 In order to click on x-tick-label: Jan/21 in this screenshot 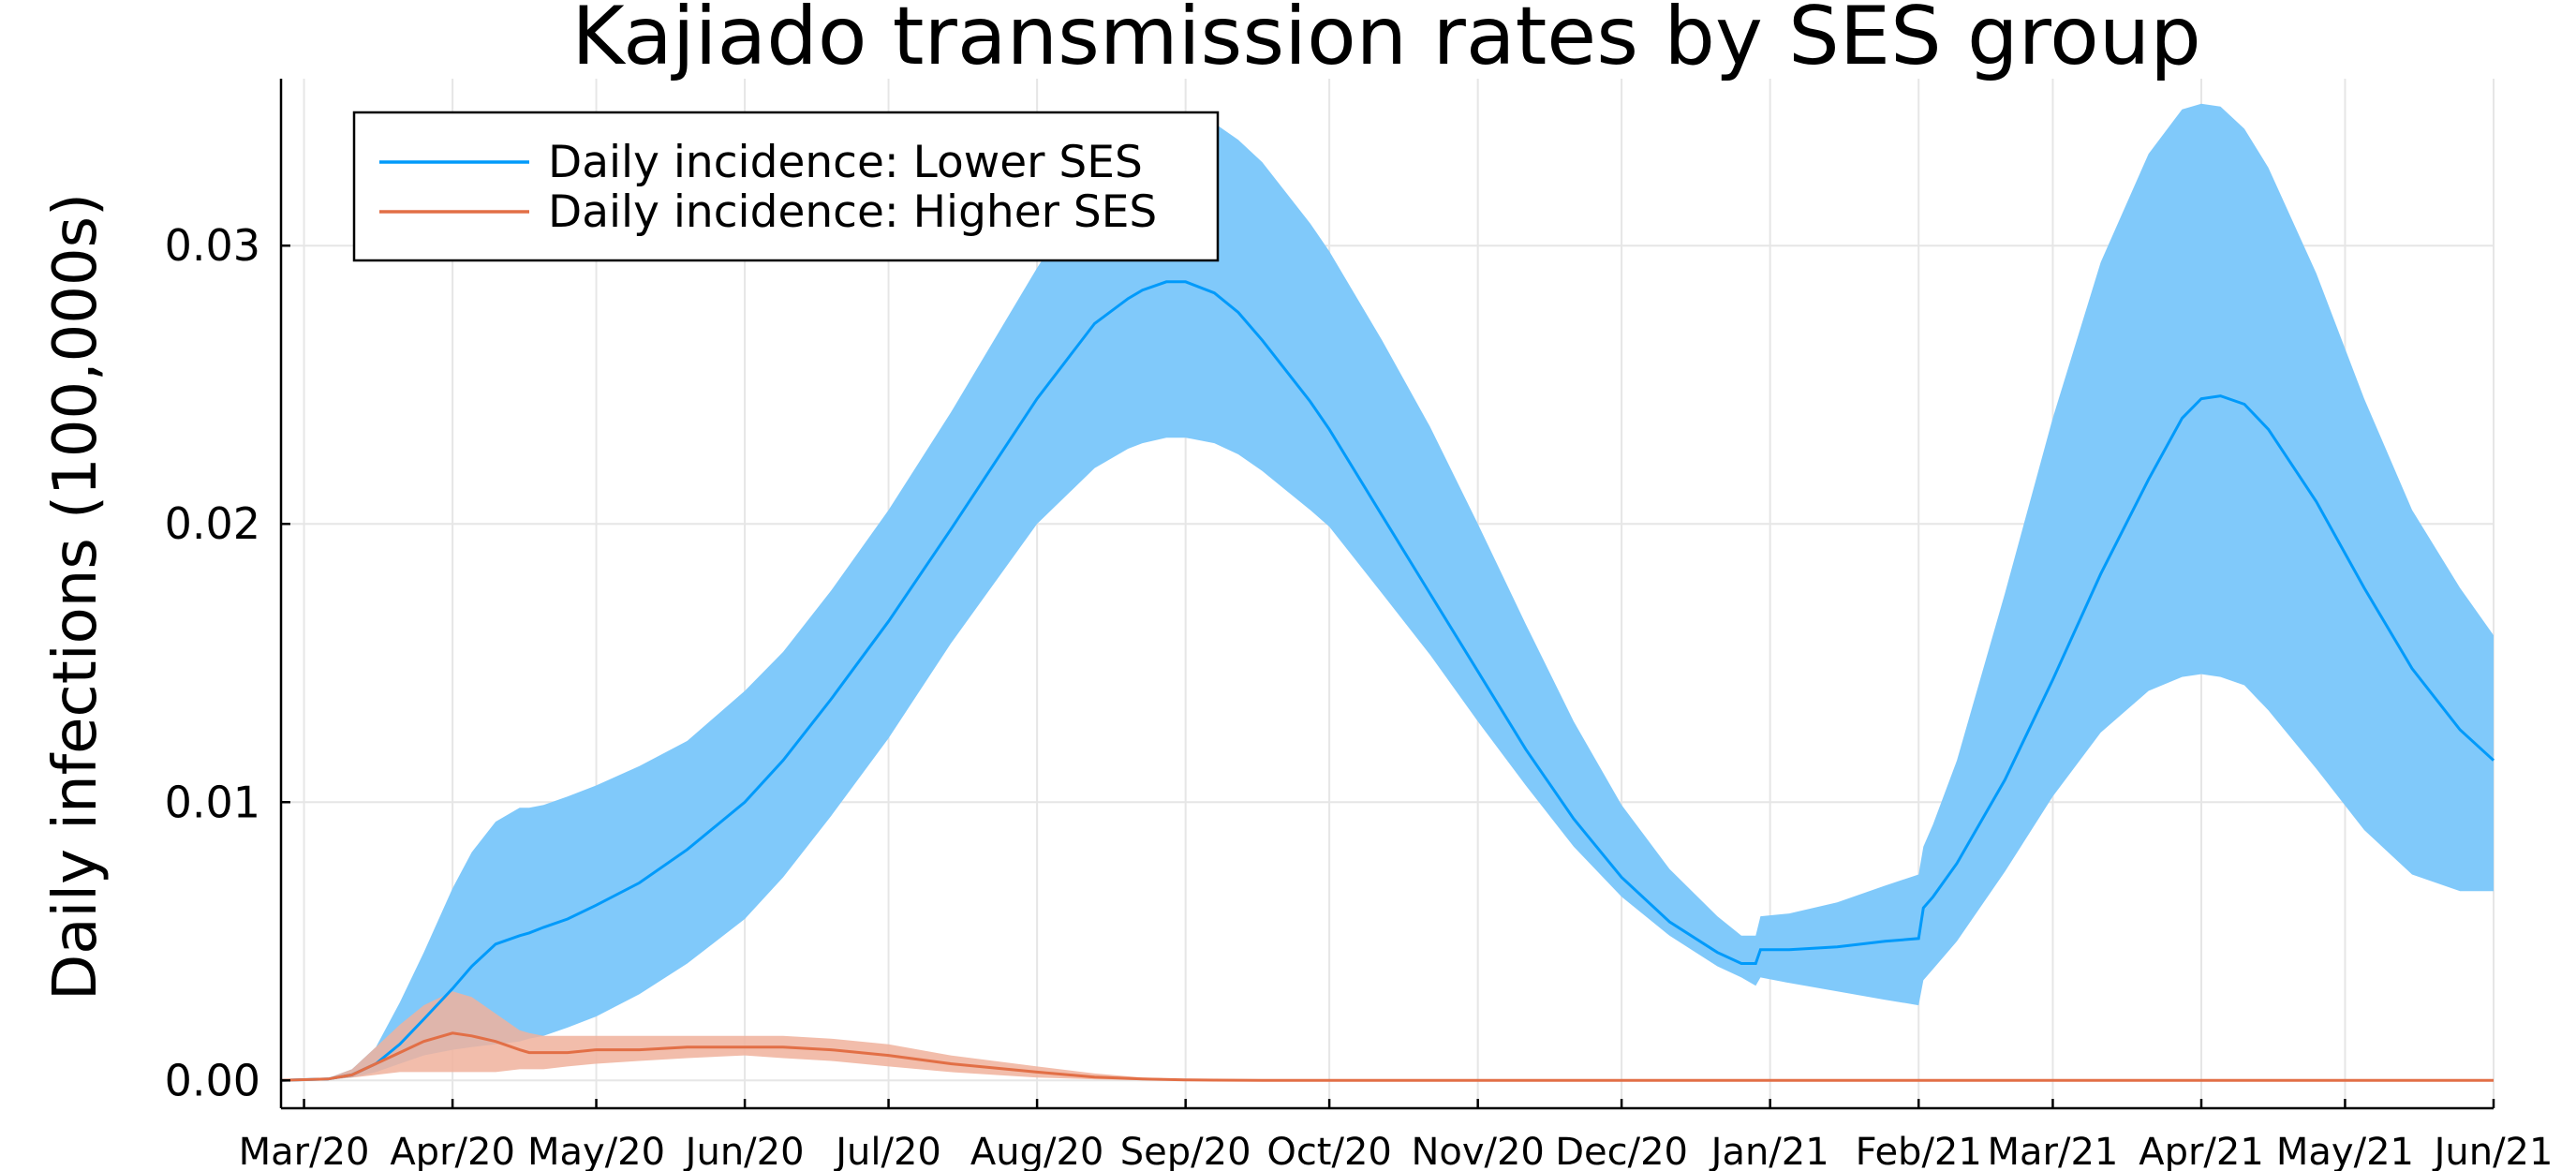, I will do `click(1769, 1151)`.